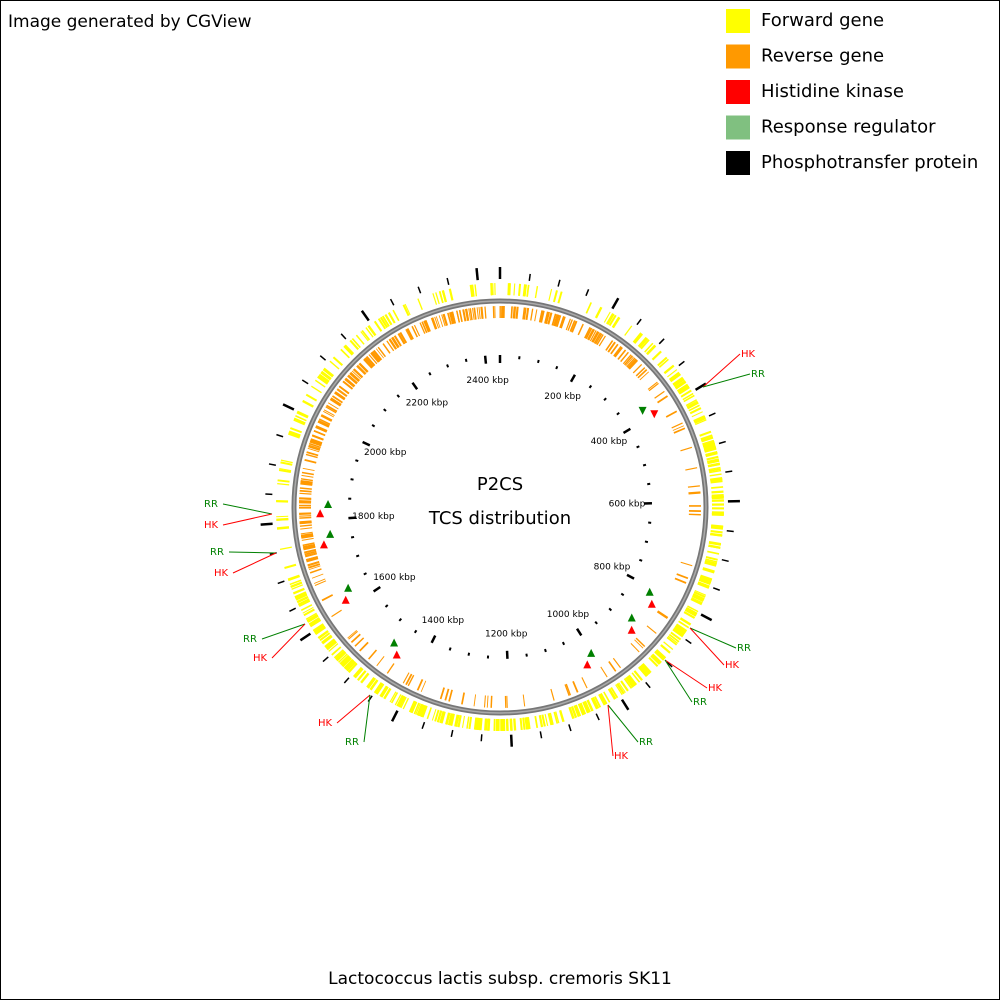 This screenshot has height=1000, width=1000. What do you see at coordinates (385, 453) in the screenshot?
I see `scale-label: 2000 kbp` at bounding box center [385, 453].